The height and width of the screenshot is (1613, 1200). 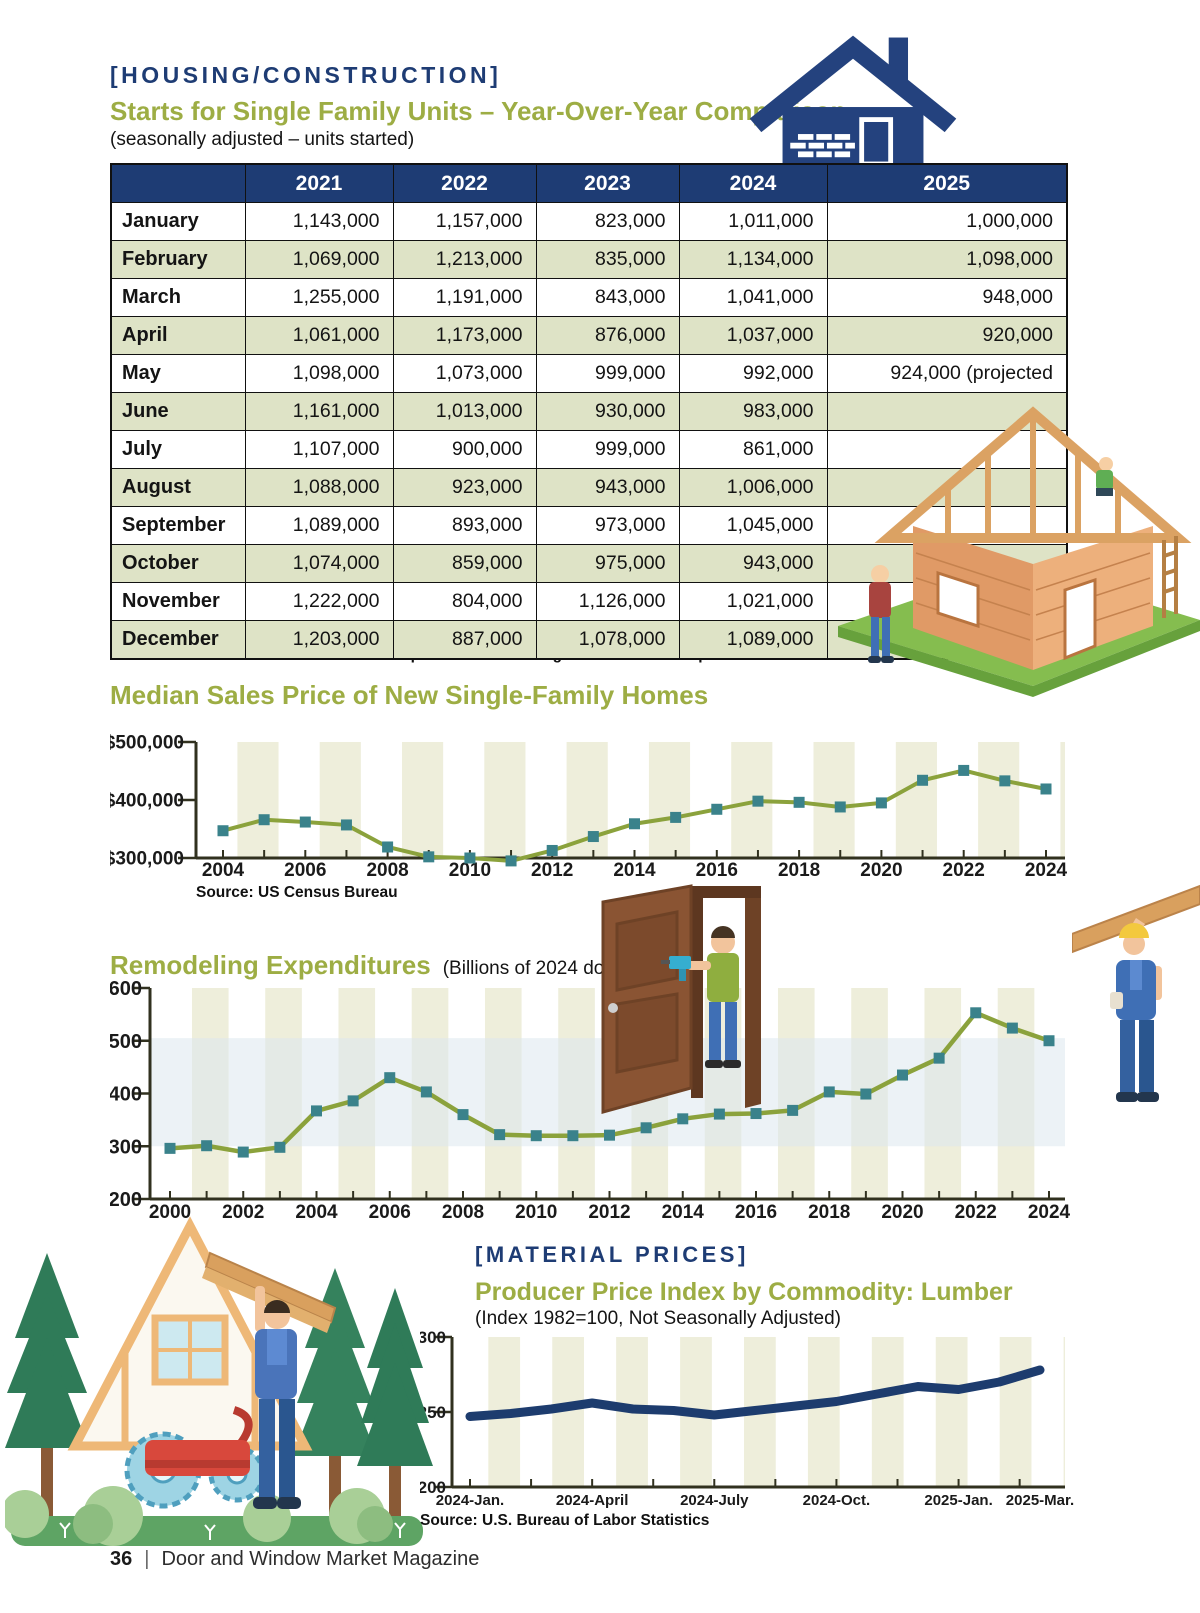 I want to click on carpenter-illustration, so click(x=1136, y=993).